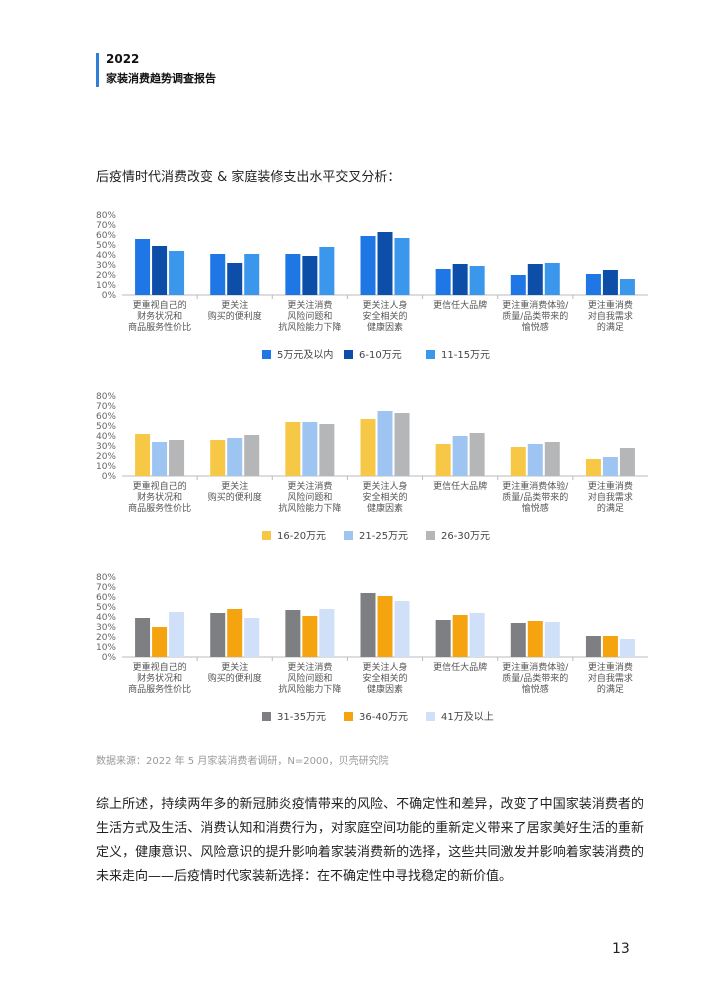  I want to click on data-source-note: 数据来源：2022 年 5 月家装消费者调研，N=2000，贝壳研究院, so click(242, 761).